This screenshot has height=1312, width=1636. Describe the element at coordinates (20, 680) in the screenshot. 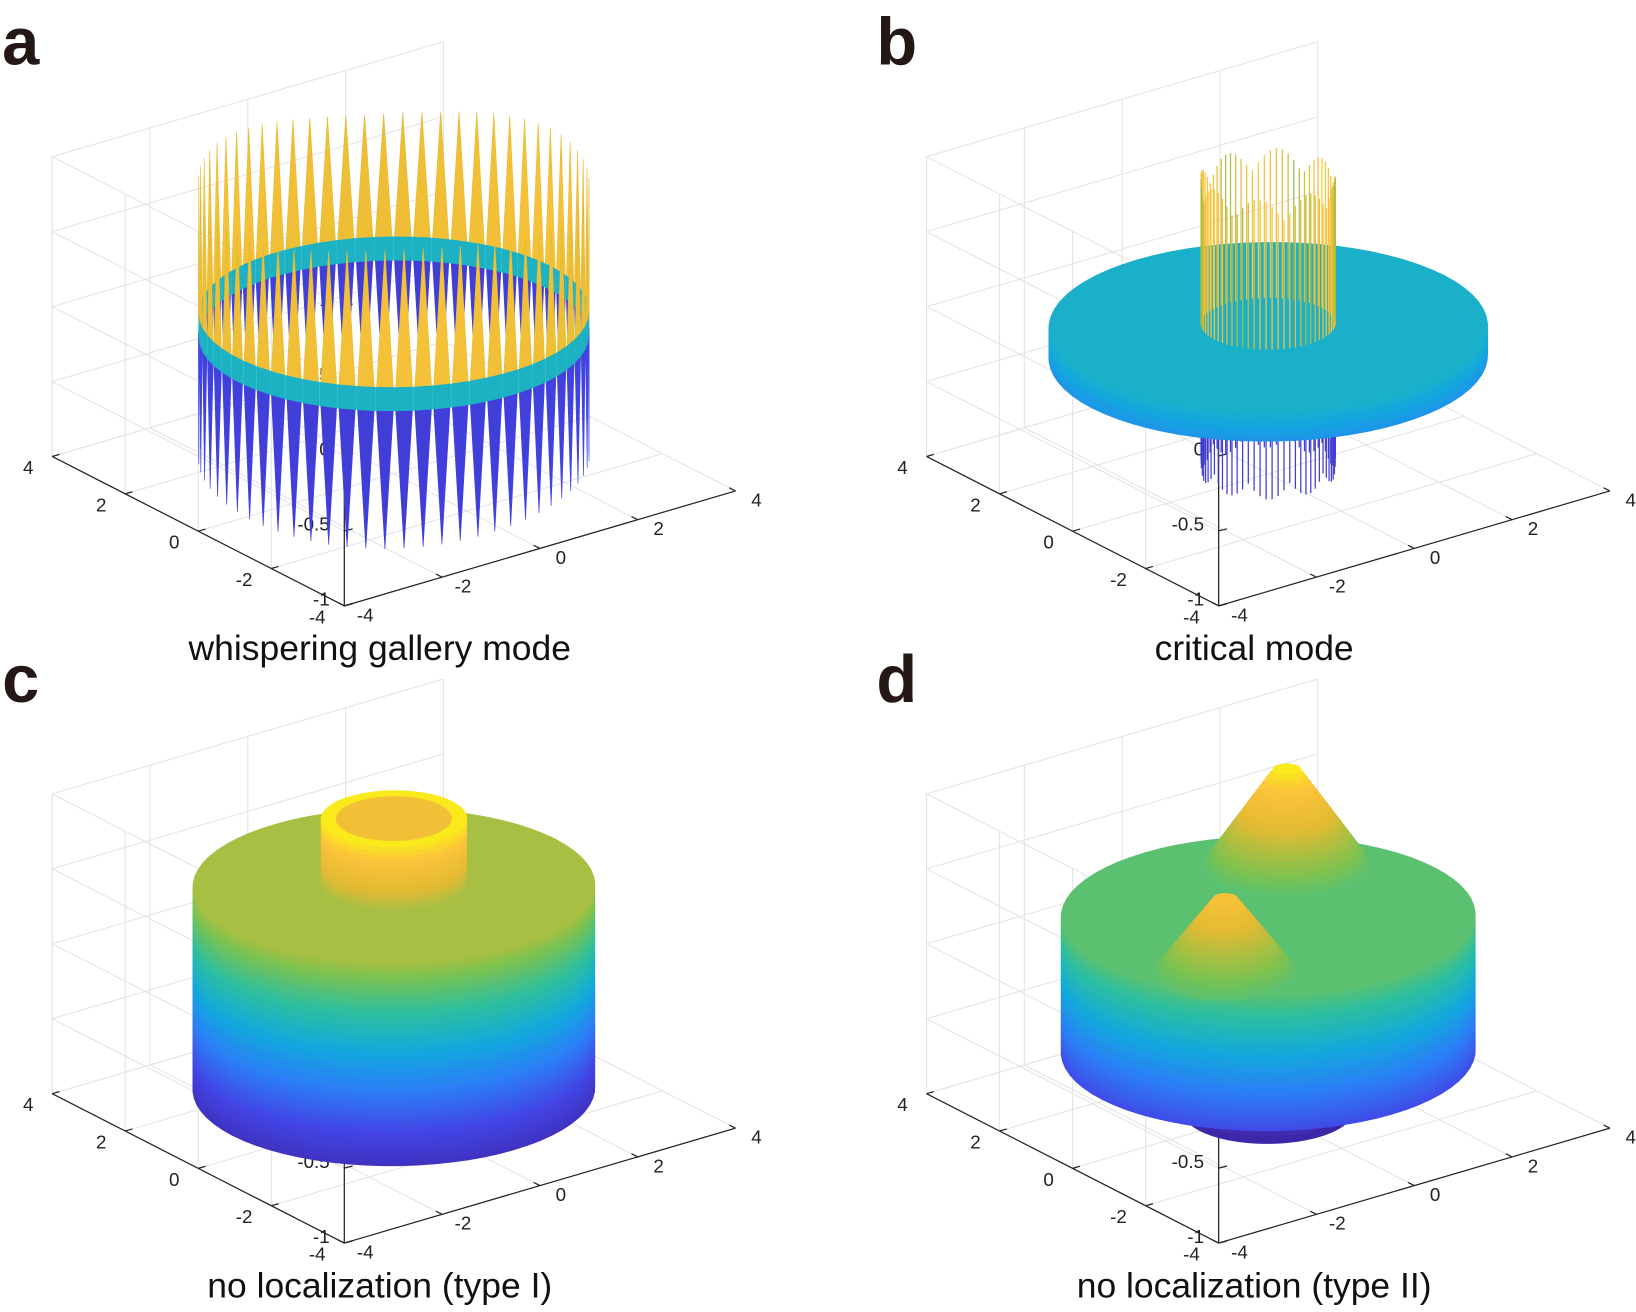

I see `panel-label: c` at that location.